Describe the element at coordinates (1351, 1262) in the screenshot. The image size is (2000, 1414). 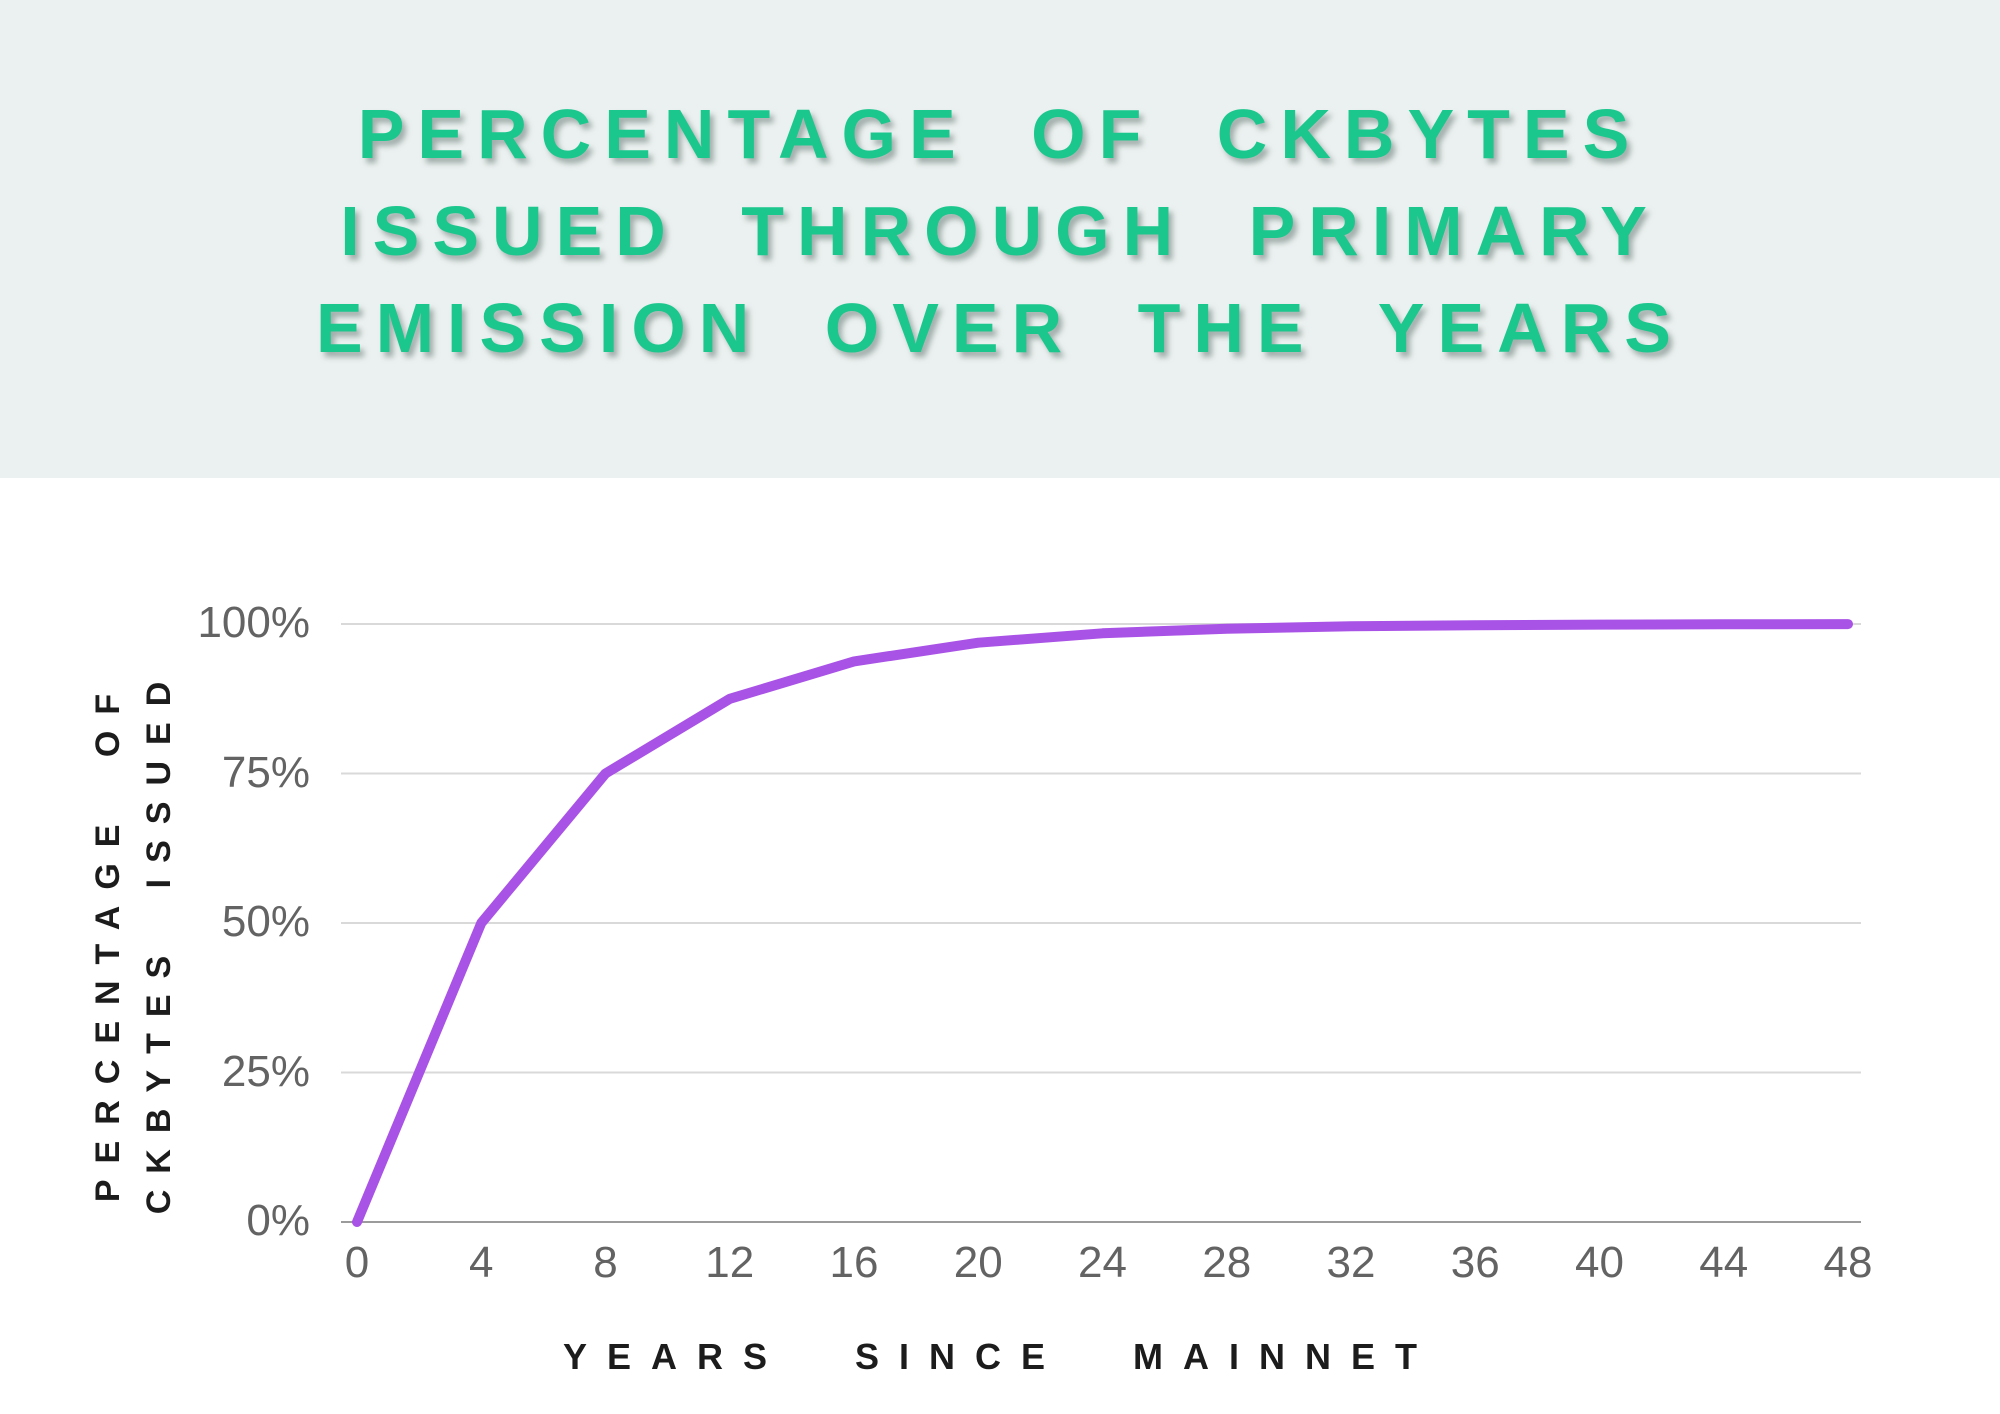
I see `x-tick-label: 32` at that location.